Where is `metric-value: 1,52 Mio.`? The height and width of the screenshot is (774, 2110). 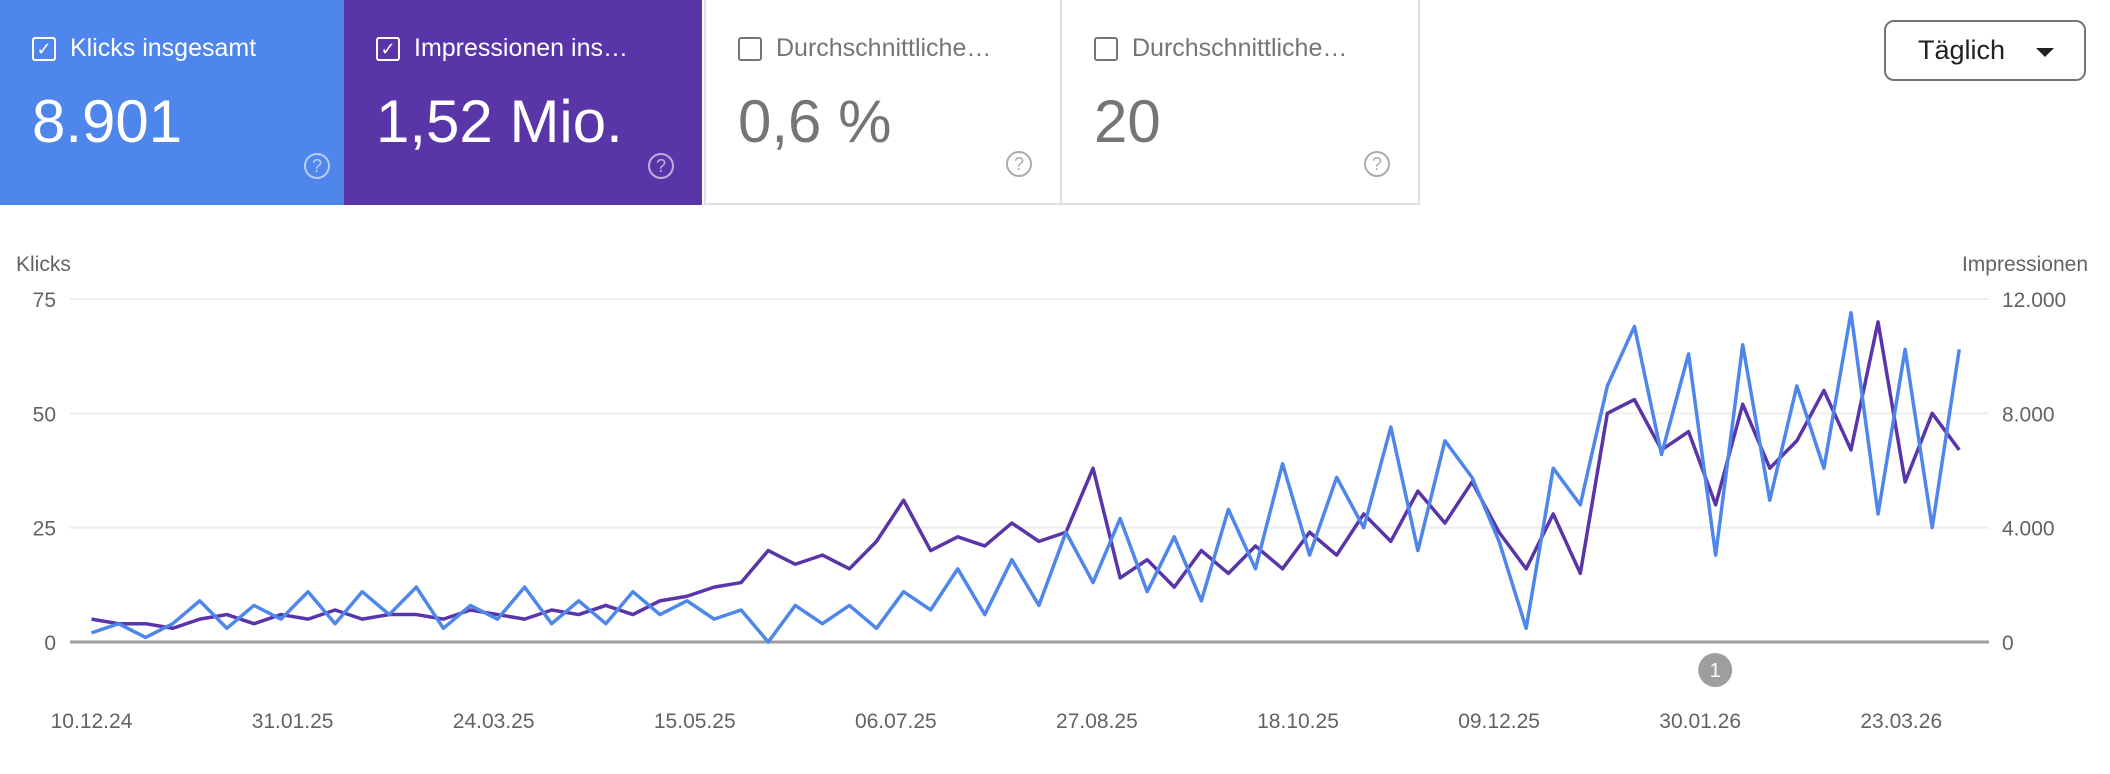
metric-value: 1,52 Mio. is located at coordinates (499, 121).